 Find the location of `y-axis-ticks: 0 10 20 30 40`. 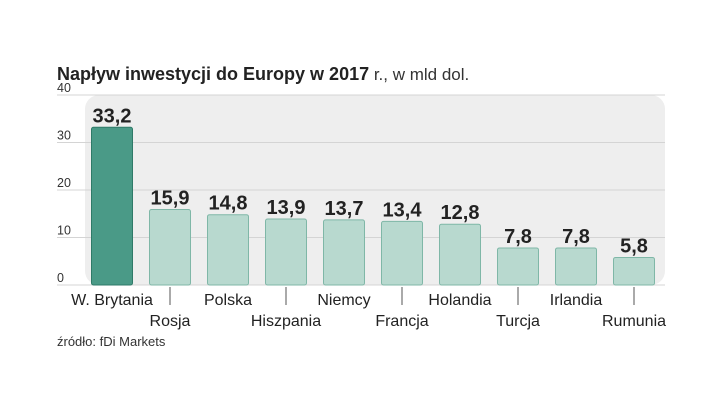

y-axis-ticks: 0 10 20 30 40 is located at coordinates (64, 183).